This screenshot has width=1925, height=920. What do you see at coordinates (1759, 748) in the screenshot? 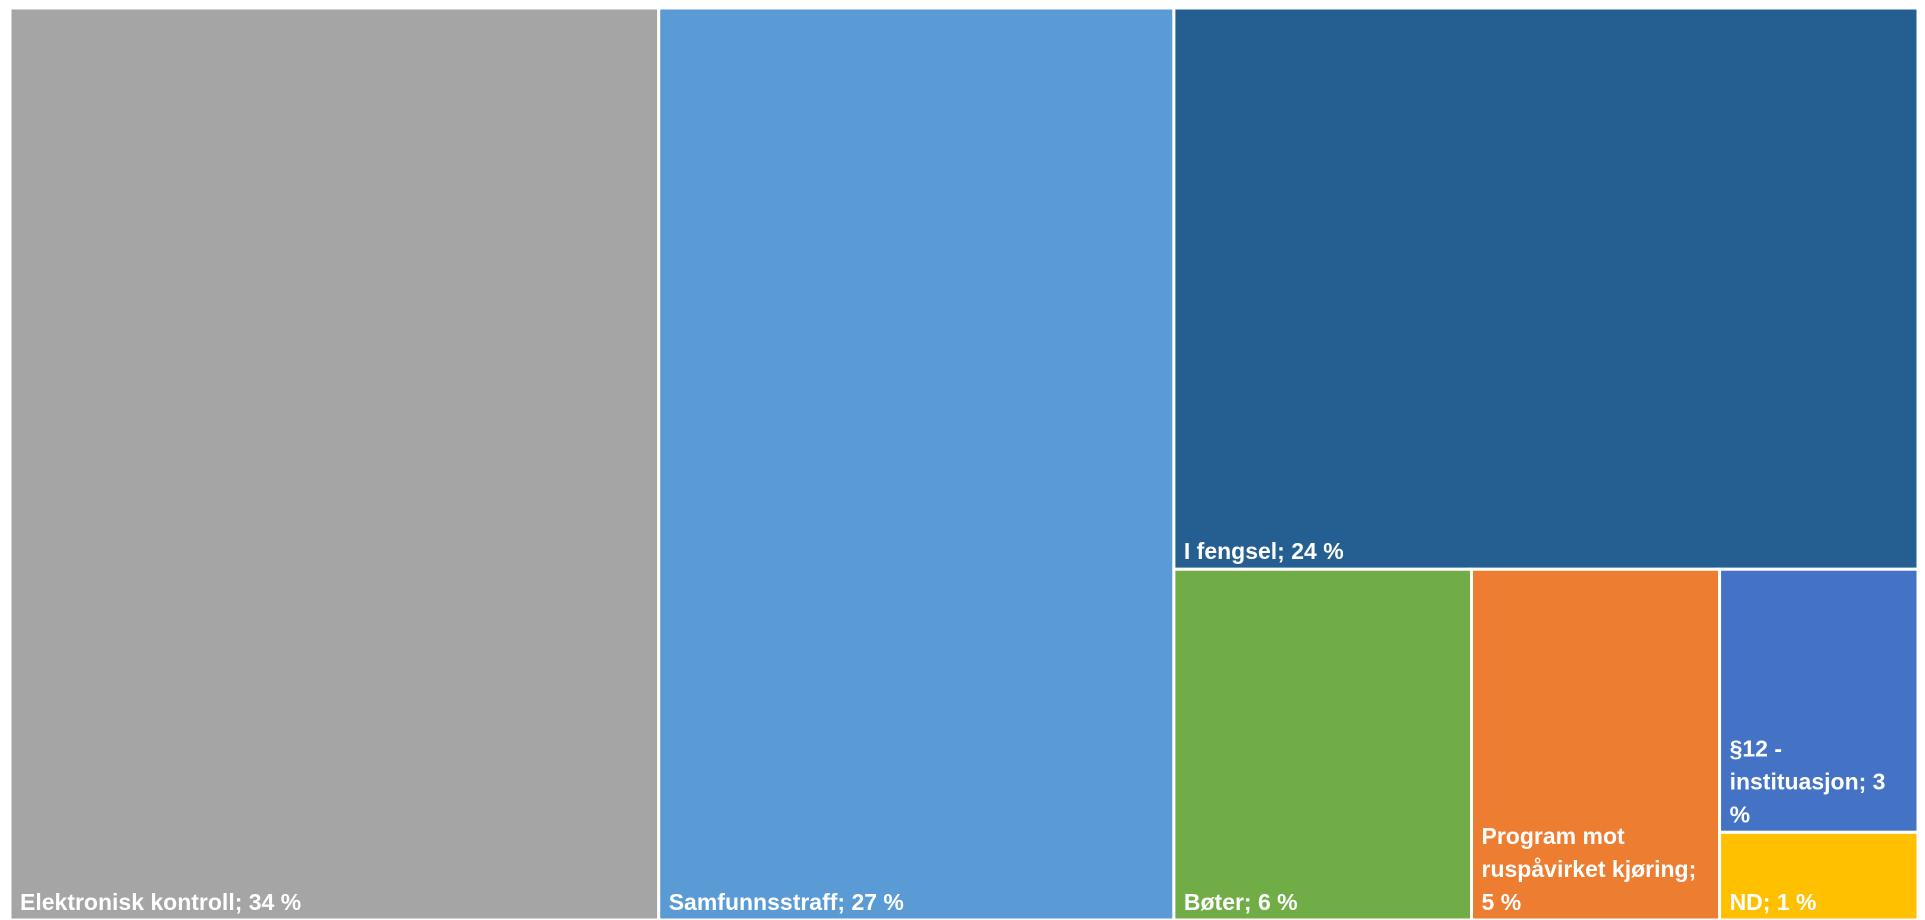
I see `label-line: §12 -` at bounding box center [1759, 748].